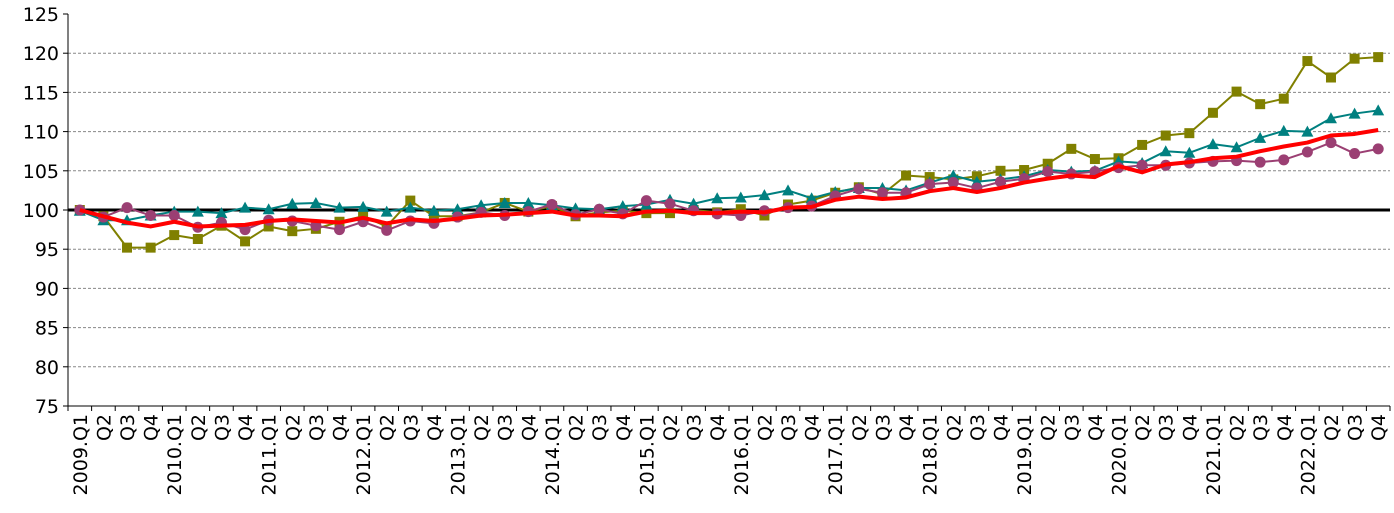 The height and width of the screenshot is (513, 1394). Describe the element at coordinates (931, 454) in the screenshot. I see `x-tick-label: 2018.Q1` at that location.